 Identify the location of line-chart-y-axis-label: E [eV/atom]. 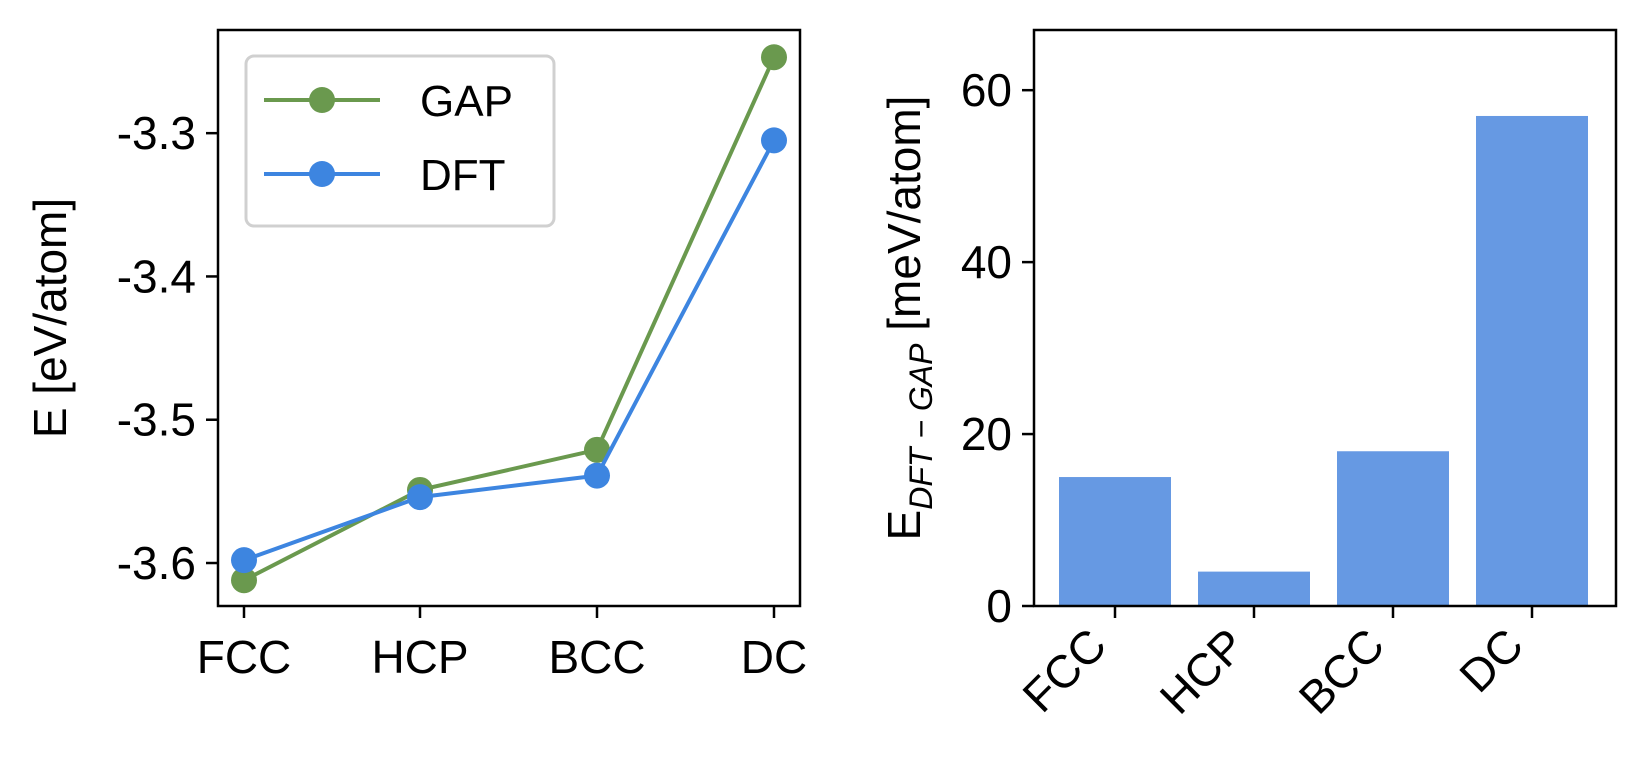
(50, 318).